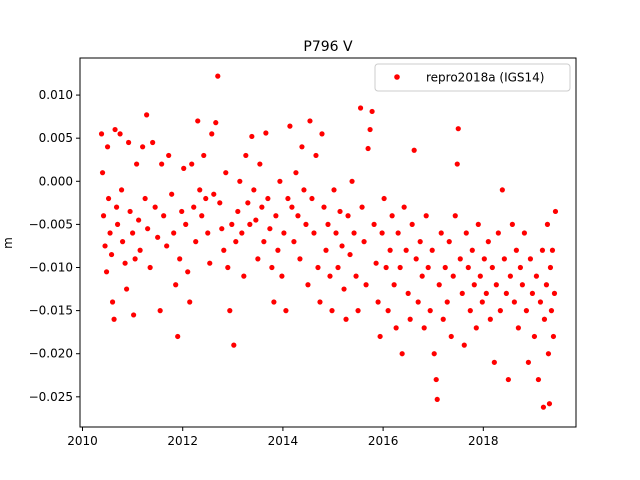 The height and width of the screenshot is (480, 640). Describe the element at coordinates (56, 138) in the screenshot. I see `y-tick-label: 0.005` at that location.